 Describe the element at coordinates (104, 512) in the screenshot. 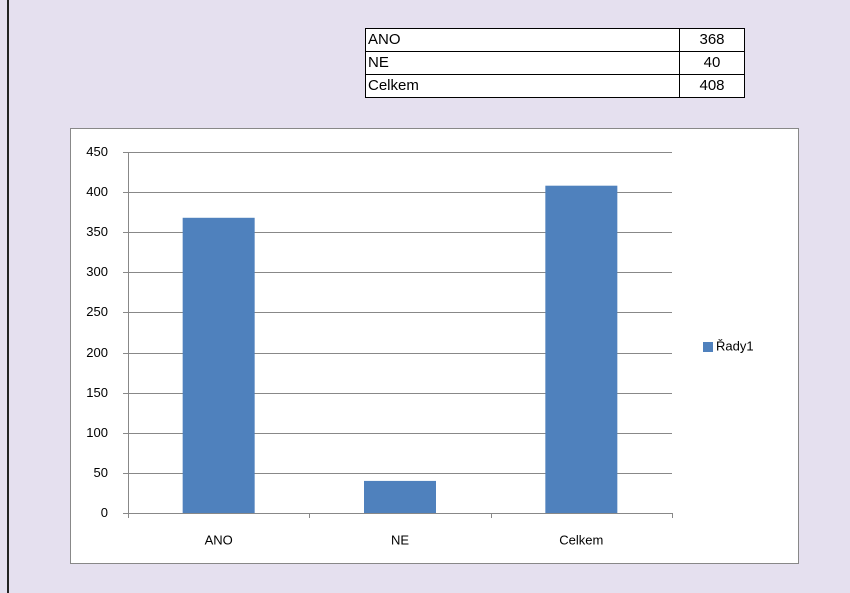

I see `y-tick-label: 0` at that location.